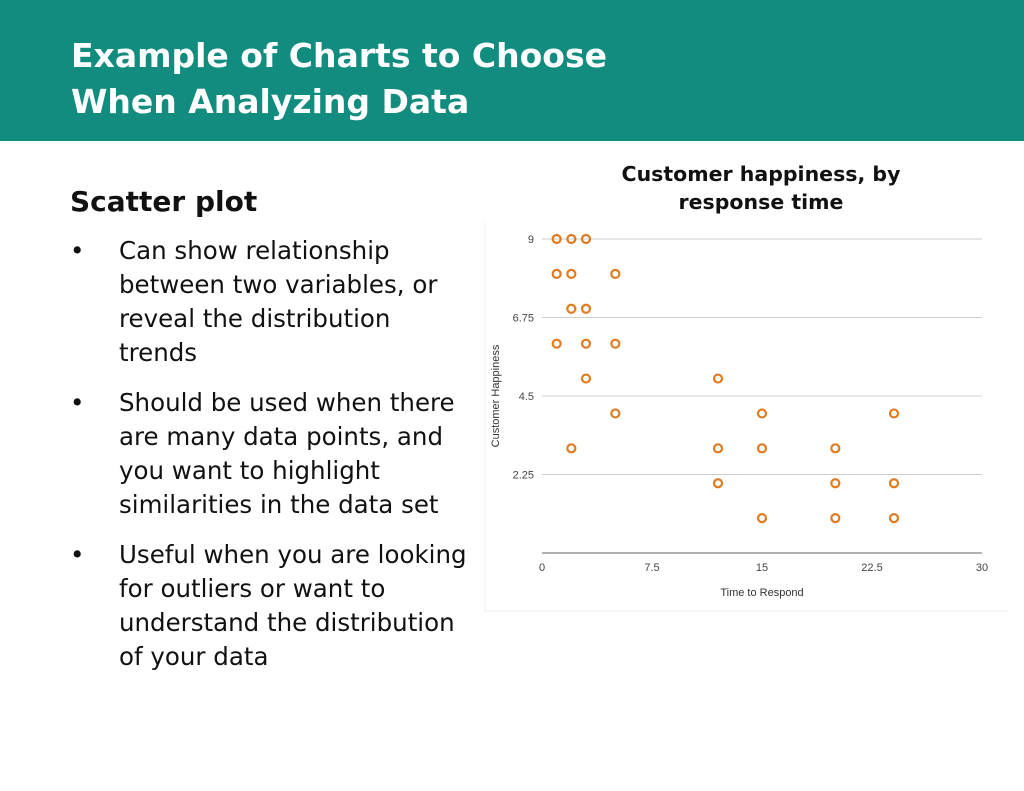 The image size is (1024, 791). Describe the element at coordinates (531, 240) in the screenshot. I see `y-tick-label: 9` at that location.